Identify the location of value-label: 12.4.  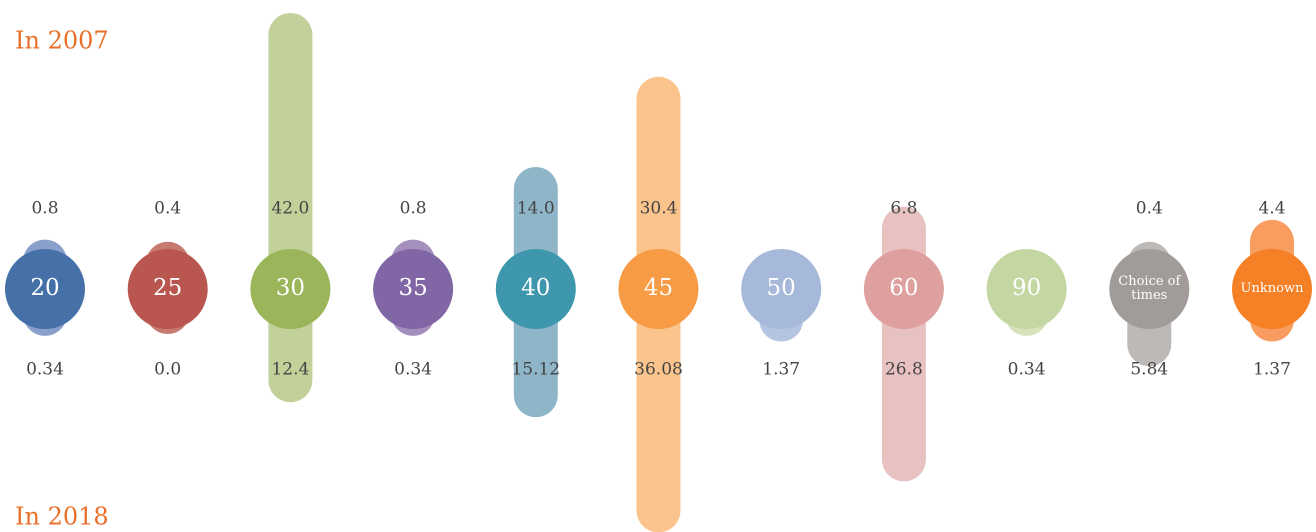
(290, 370).